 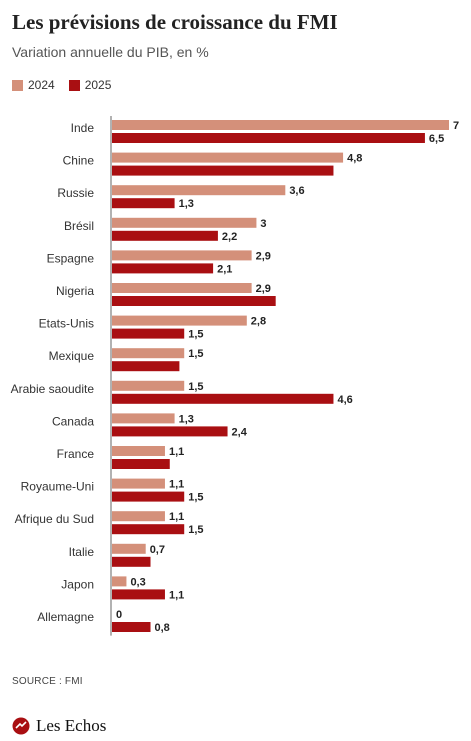 I want to click on legend-label-2025: 2025, so click(x=98, y=85).